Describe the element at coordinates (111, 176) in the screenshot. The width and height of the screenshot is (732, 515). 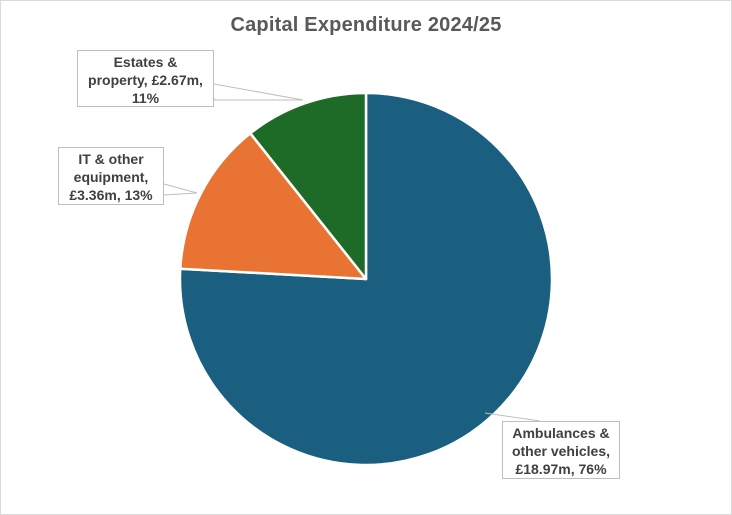
I see `data-label-it: IT & other equipment, £3.36m, 13%` at that location.